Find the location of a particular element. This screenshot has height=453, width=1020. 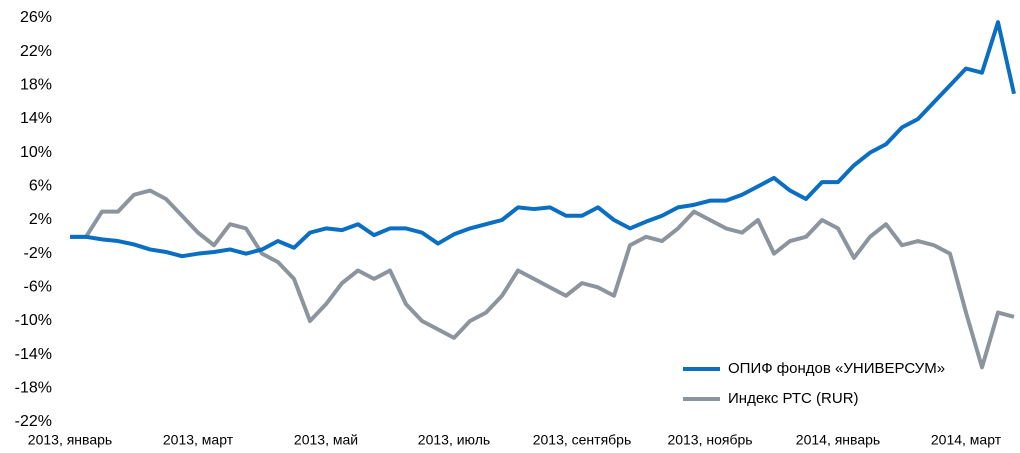

legend-label: ОПИФ фондов «УНИВЕРСУМ» is located at coordinates (836, 368).